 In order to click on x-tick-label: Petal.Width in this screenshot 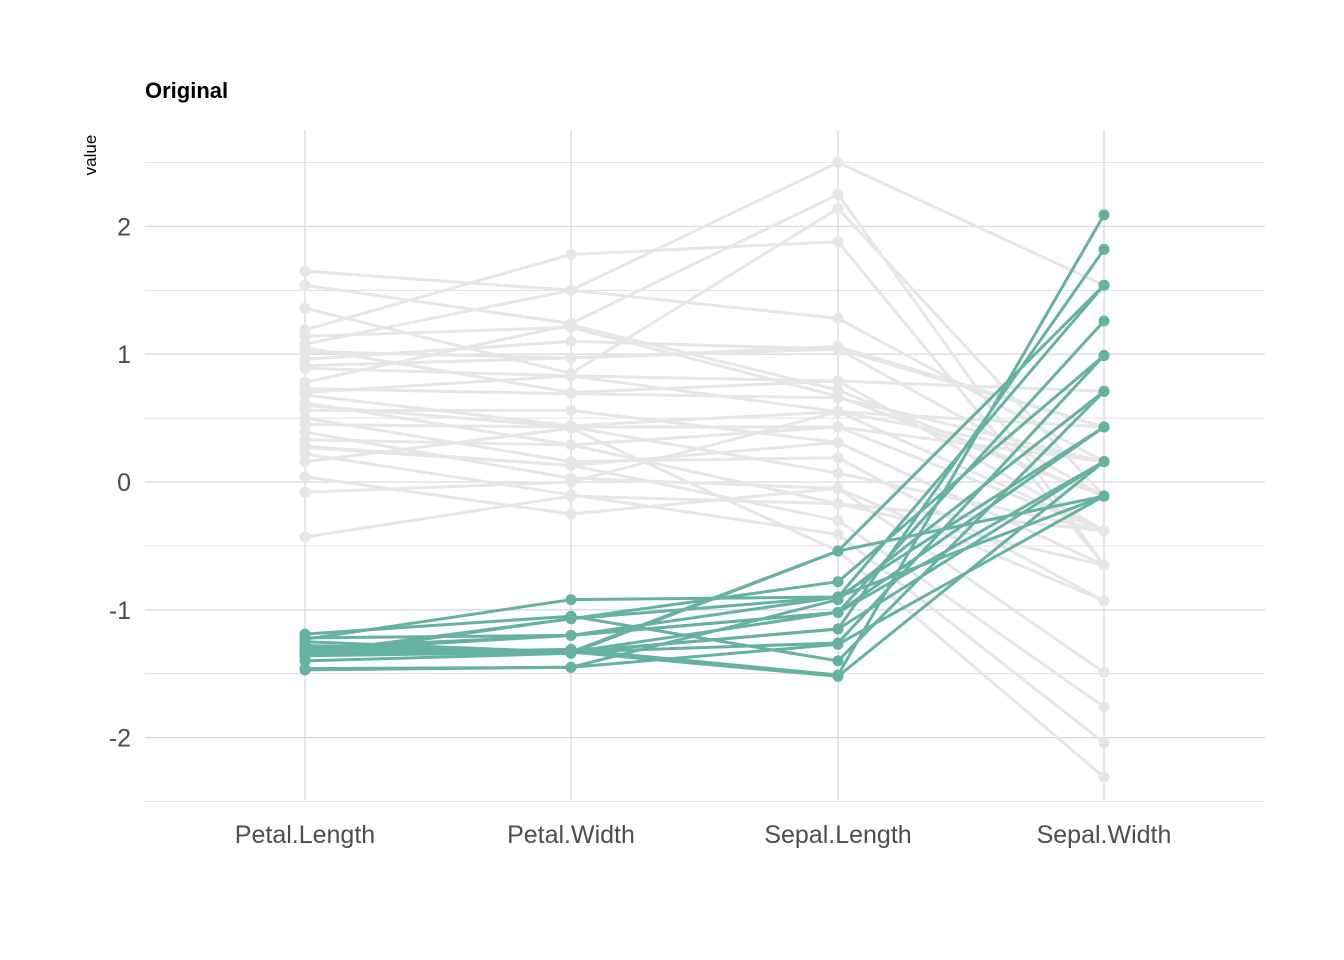, I will do `click(571, 835)`.